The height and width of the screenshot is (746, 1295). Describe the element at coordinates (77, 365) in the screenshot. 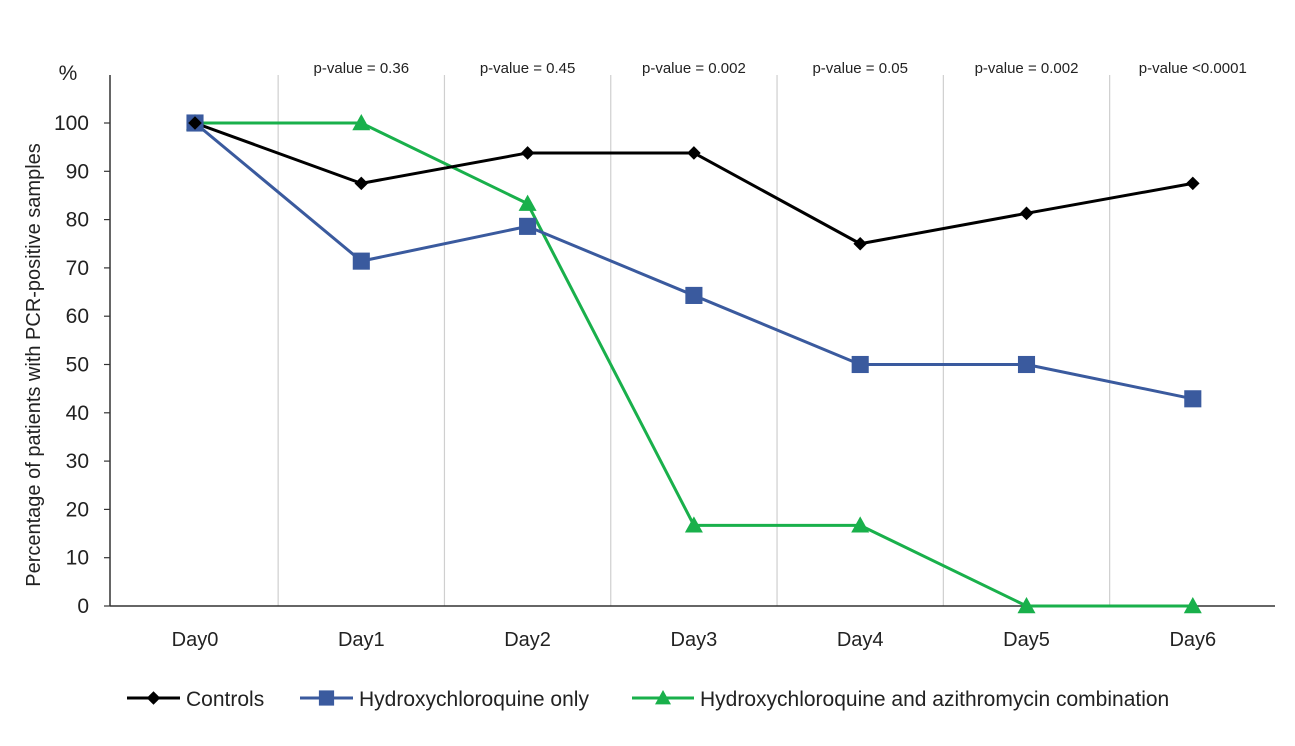

I see `y-tick-label: 50` at that location.